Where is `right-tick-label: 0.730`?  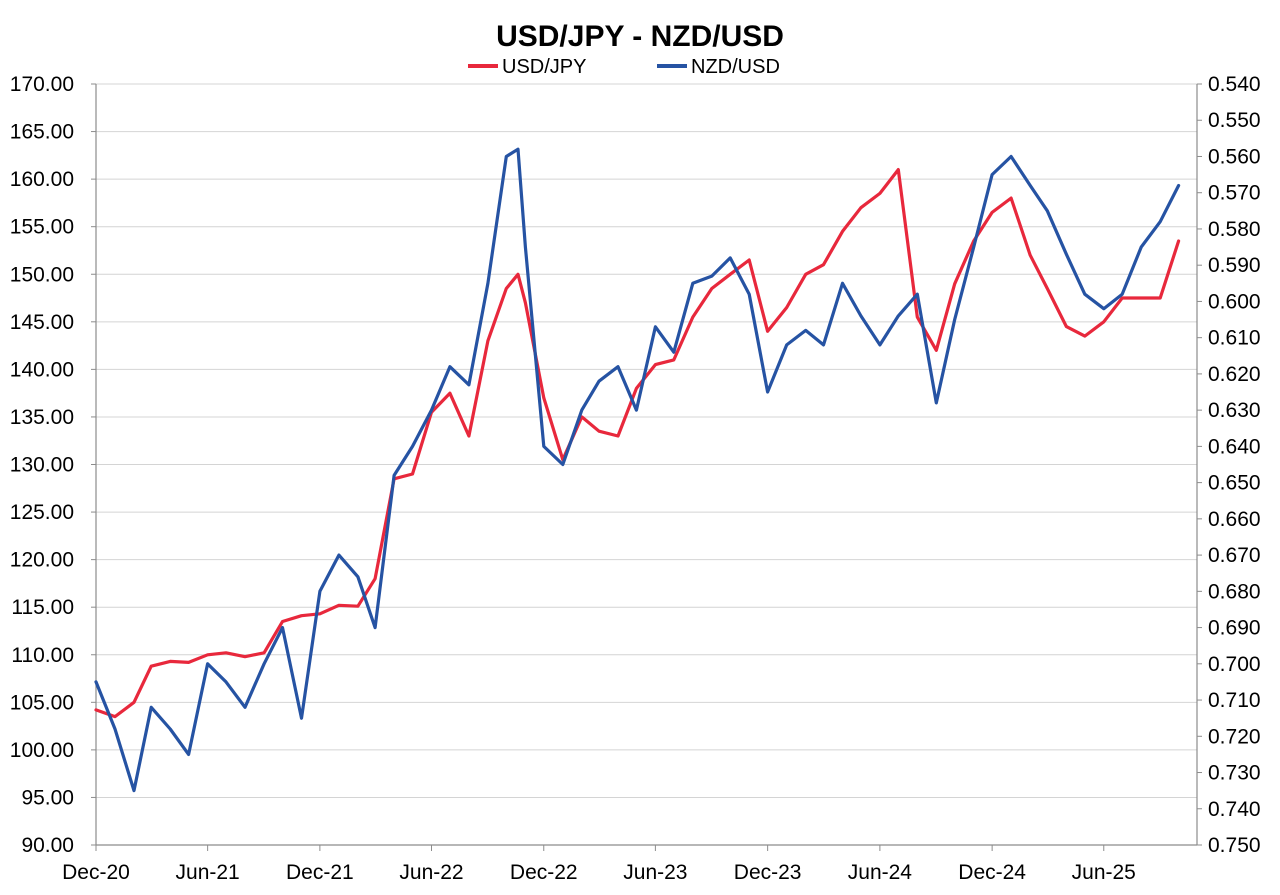 right-tick-label: 0.730 is located at coordinates (1234, 773).